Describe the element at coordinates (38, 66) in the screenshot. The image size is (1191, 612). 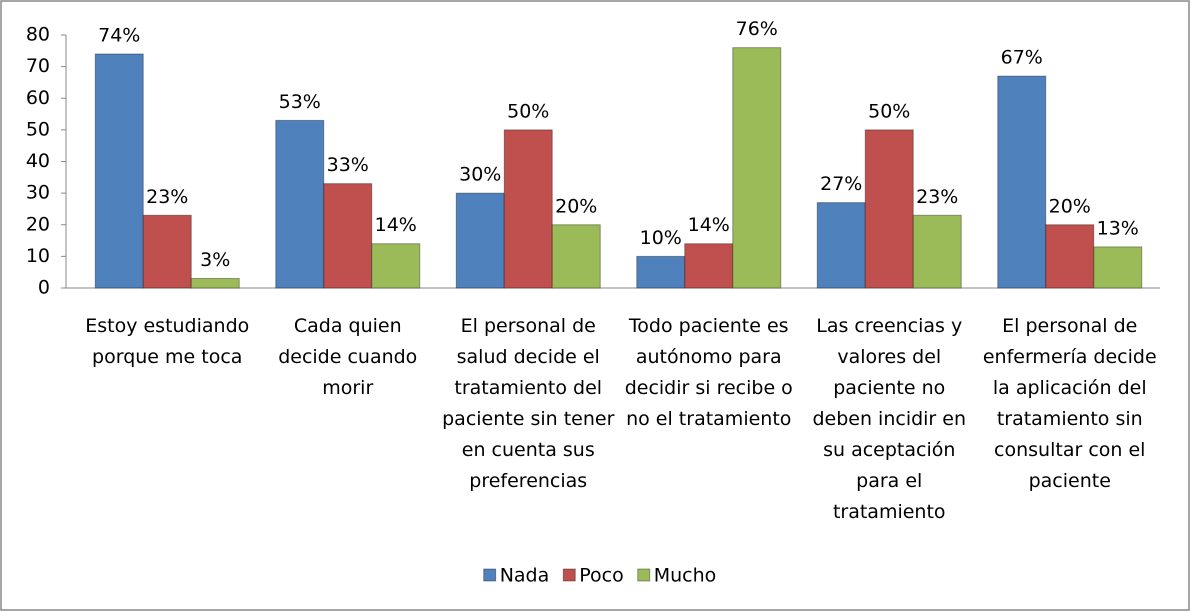
I see `y-tick-label: 70` at that location.